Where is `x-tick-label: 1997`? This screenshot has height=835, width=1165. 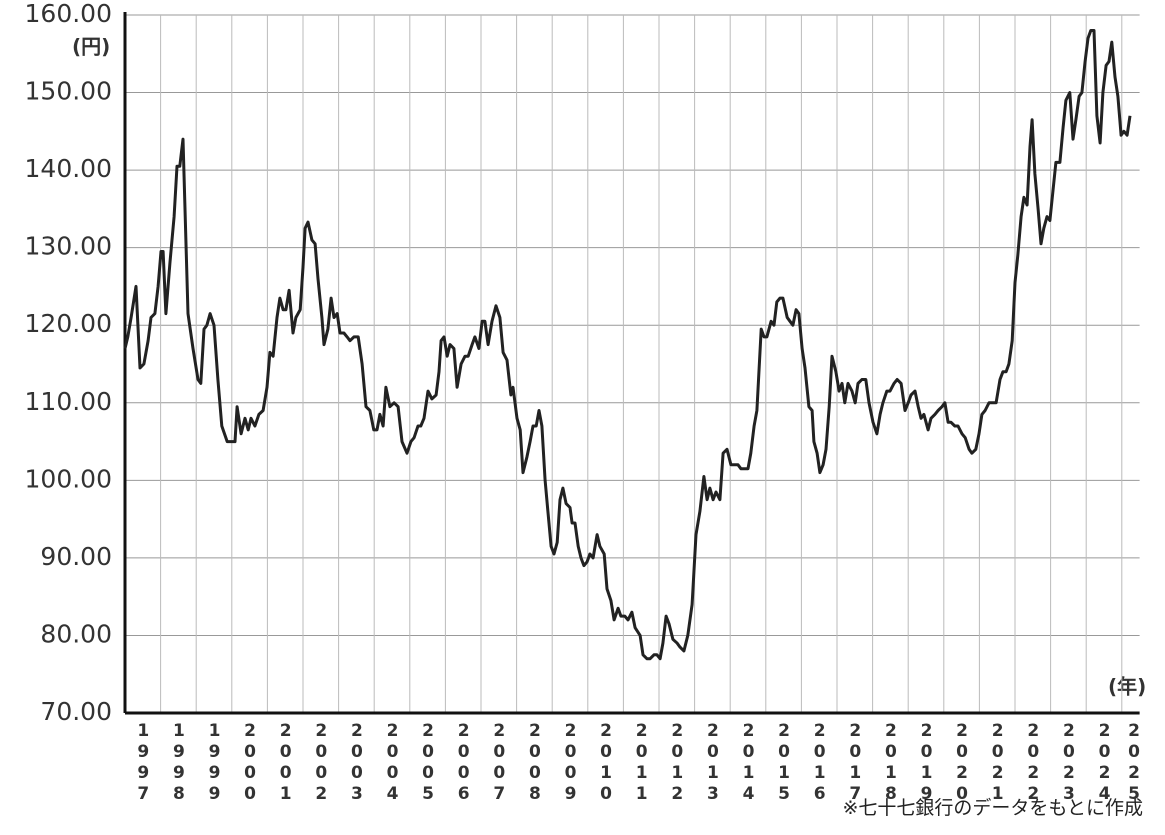 x-tick-label: 1997 is located at coordinates (143, 763).